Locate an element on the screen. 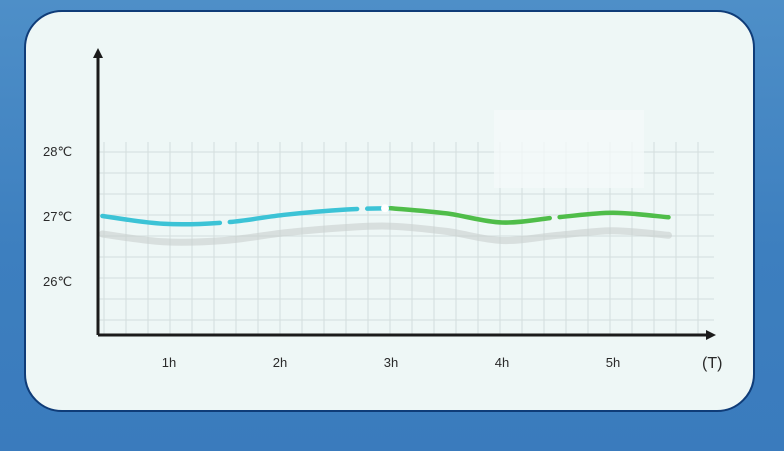  x-tick-label: 1h is located at coordinates (169, 362).